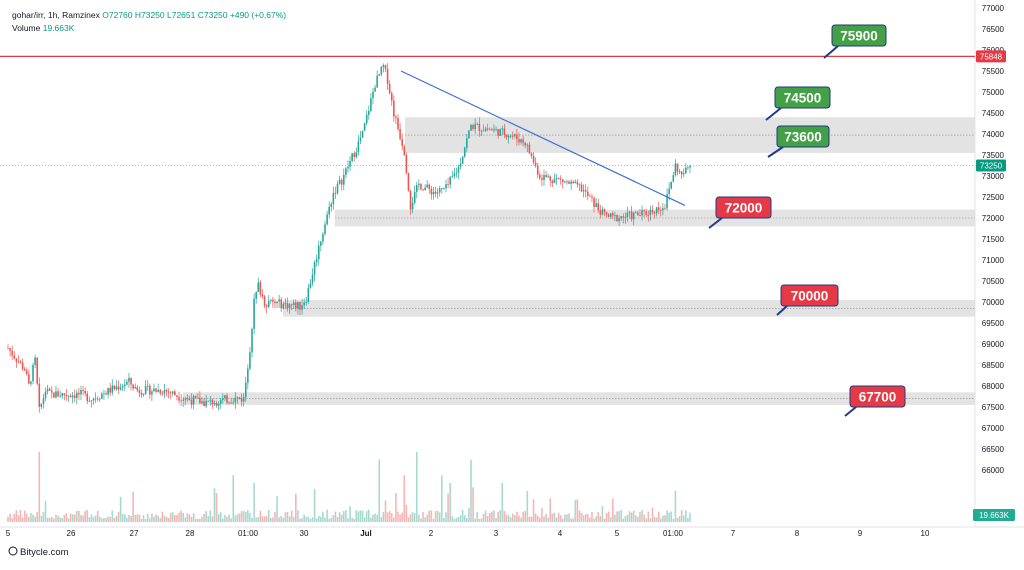 This screenshot has height=570, width=1024. Describe the element at coordinates (744, 208) in the screenshot. I see `callout-label: 72000` at that location.